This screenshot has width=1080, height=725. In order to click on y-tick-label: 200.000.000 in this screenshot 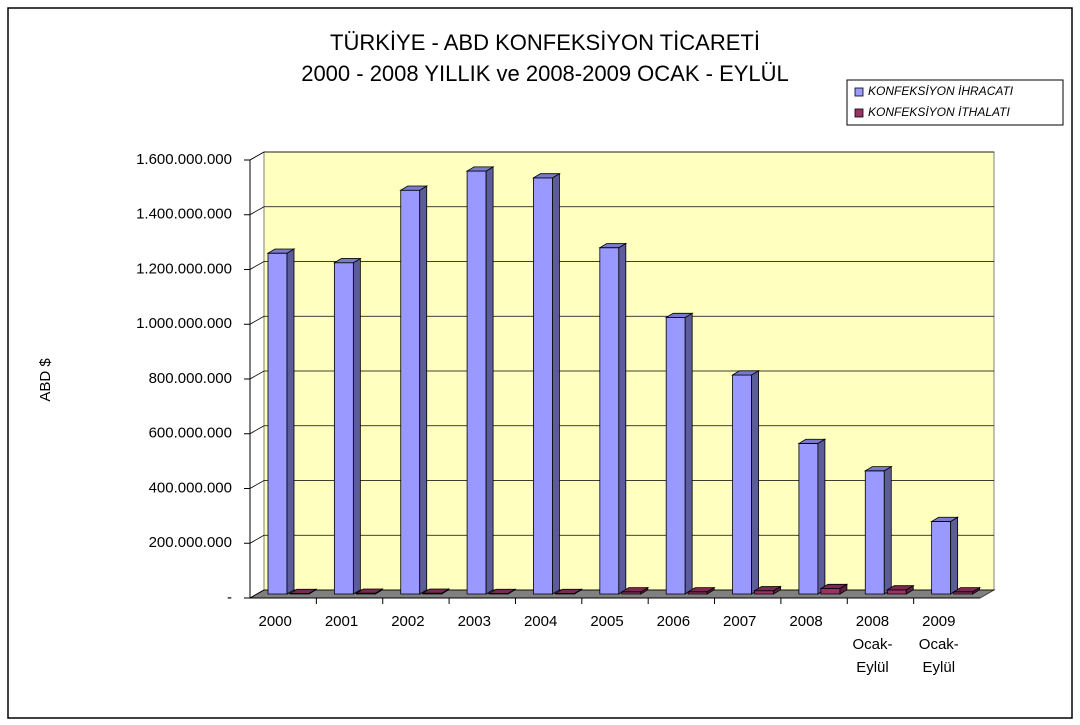, I will do `click(190, 542)`.